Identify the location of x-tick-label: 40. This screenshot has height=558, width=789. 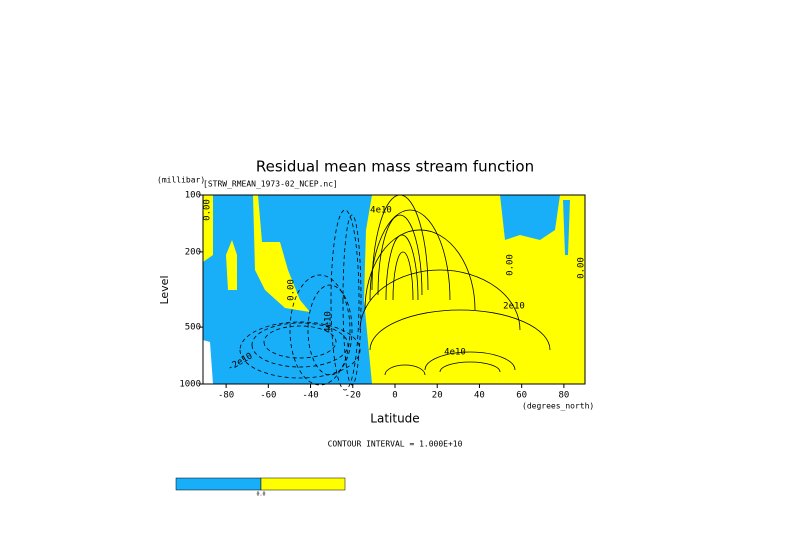
(479, 396).